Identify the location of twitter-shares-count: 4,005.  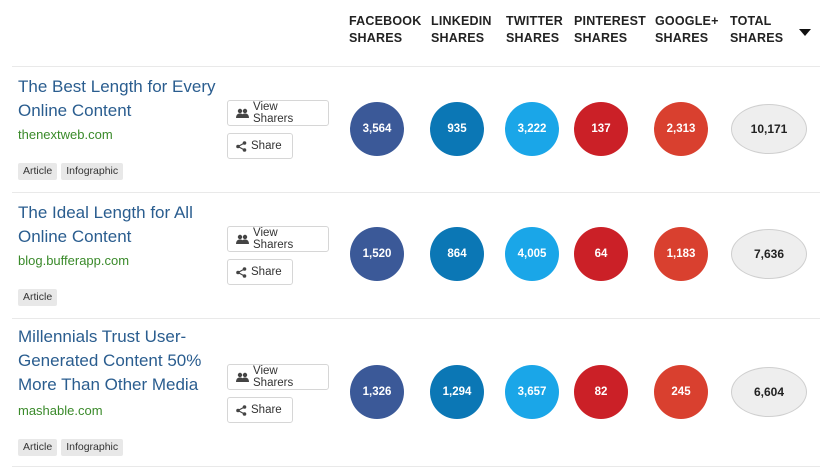
(532, 254).